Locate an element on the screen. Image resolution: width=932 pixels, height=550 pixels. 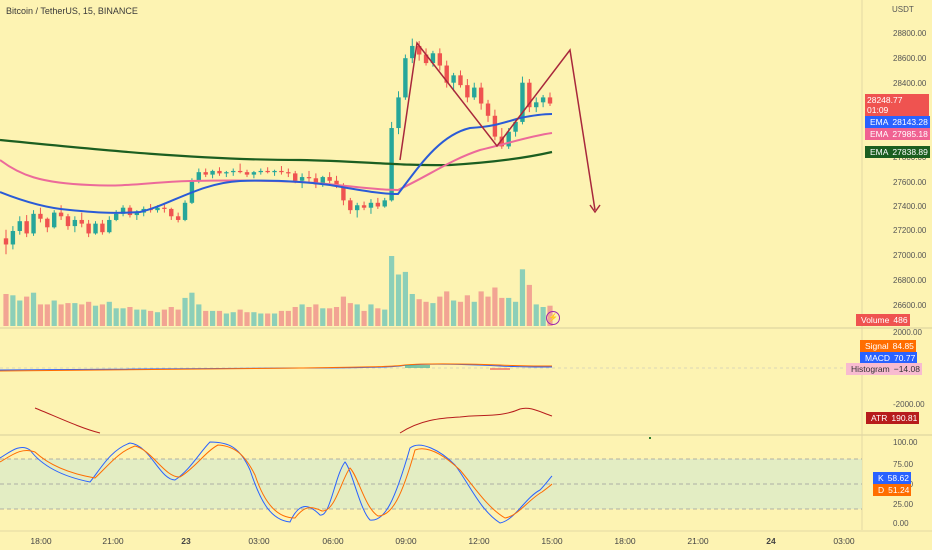
currency-label: USDT is located at coordinates (903, 9).